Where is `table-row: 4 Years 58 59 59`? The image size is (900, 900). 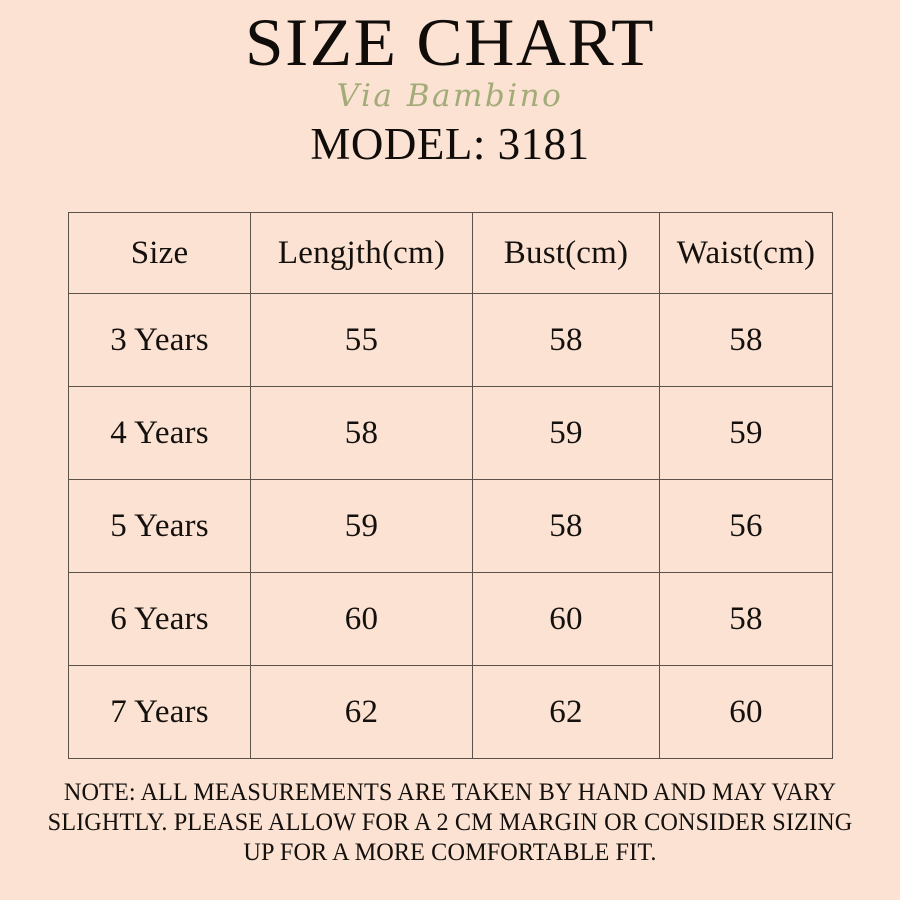 table-row: 4 Years 58 59 59 is located at coordinates (450, 433).